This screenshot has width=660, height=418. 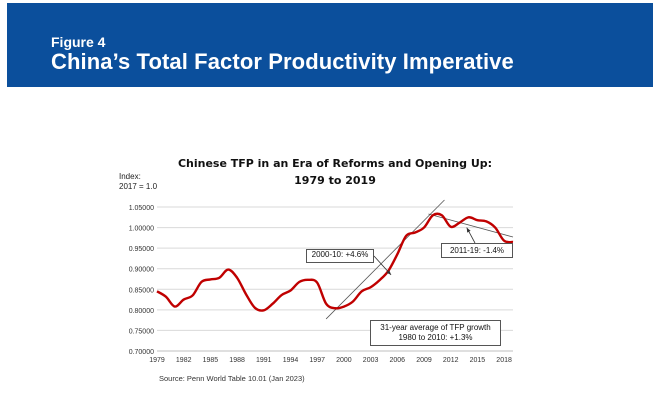 What do you see at coordinates (211, 360) in the screenshot?
I see `x-tick-label: 1985` at bounding box center [211, 360].